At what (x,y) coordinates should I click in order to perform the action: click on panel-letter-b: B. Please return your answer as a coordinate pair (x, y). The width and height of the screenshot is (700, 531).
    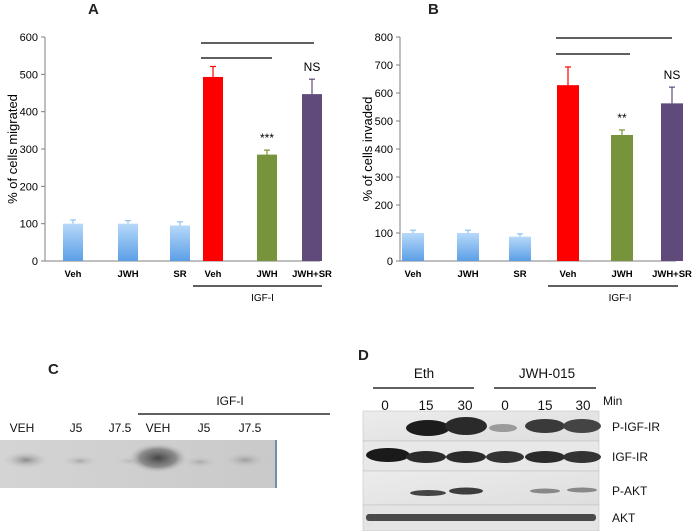
    Looking at the image, I should click on (433, 9).